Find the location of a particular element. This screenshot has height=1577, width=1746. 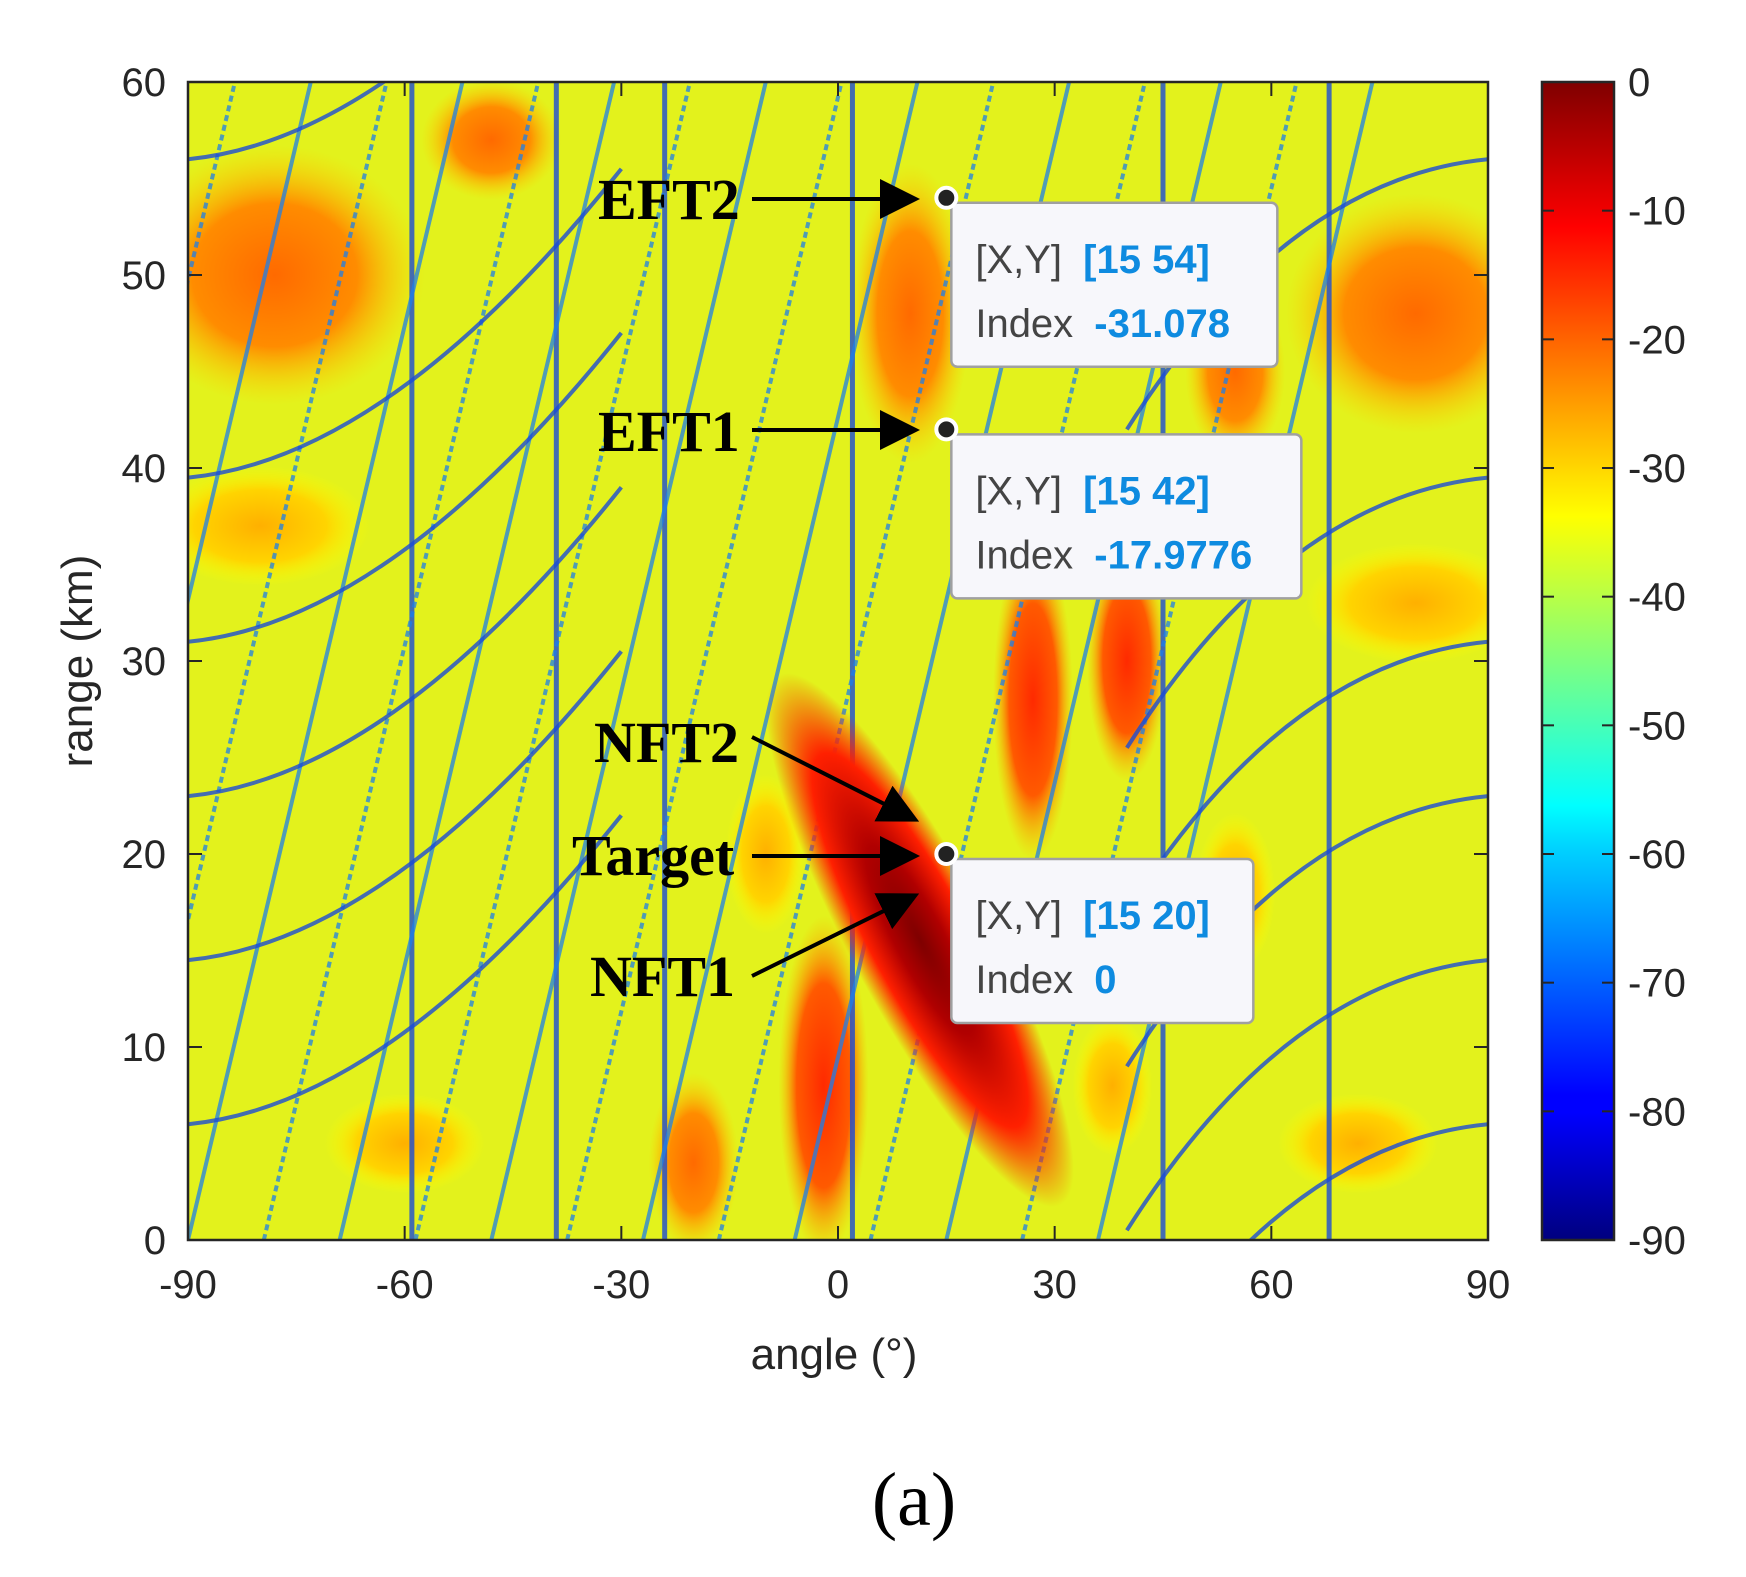

colorbar-tick-label: 0 is located at coordinates (1639, 83).